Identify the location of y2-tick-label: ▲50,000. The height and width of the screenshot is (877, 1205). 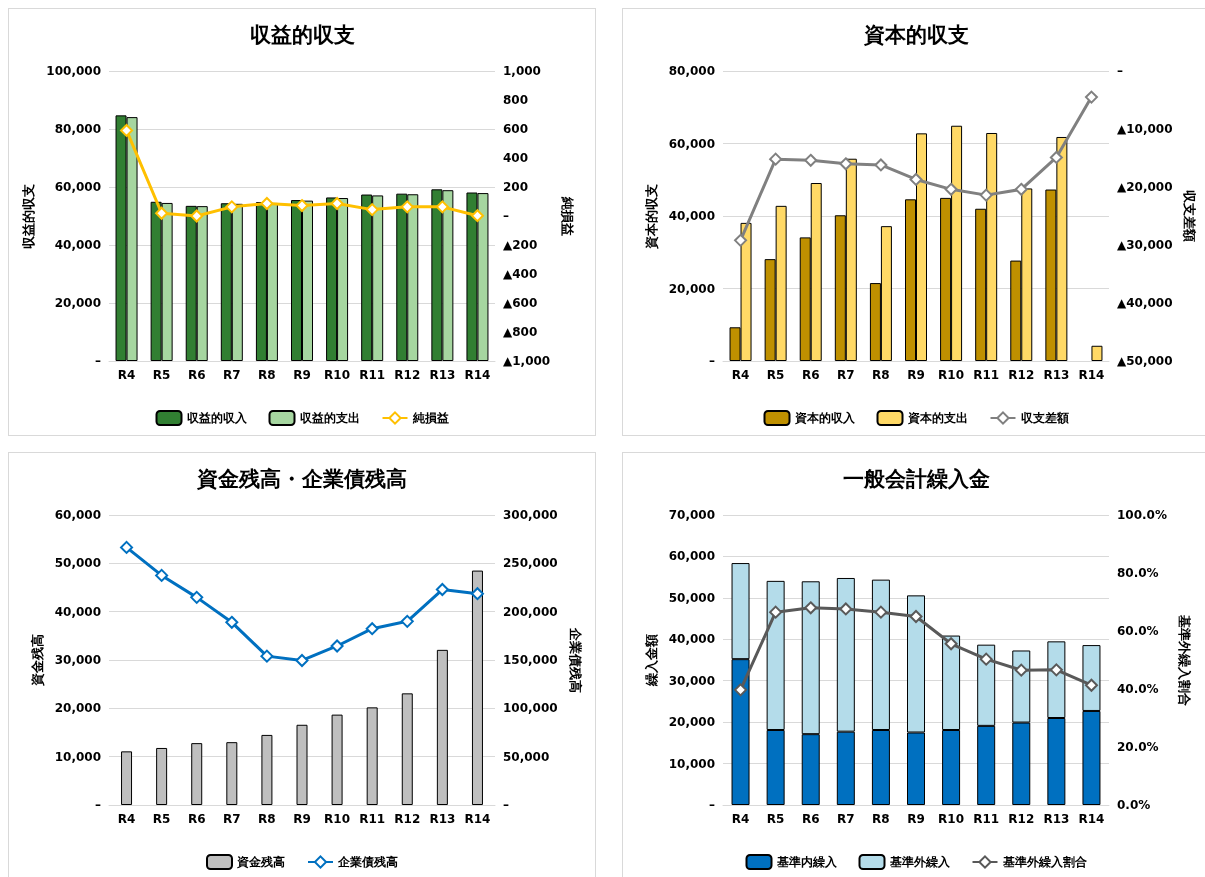
(1145, 361).